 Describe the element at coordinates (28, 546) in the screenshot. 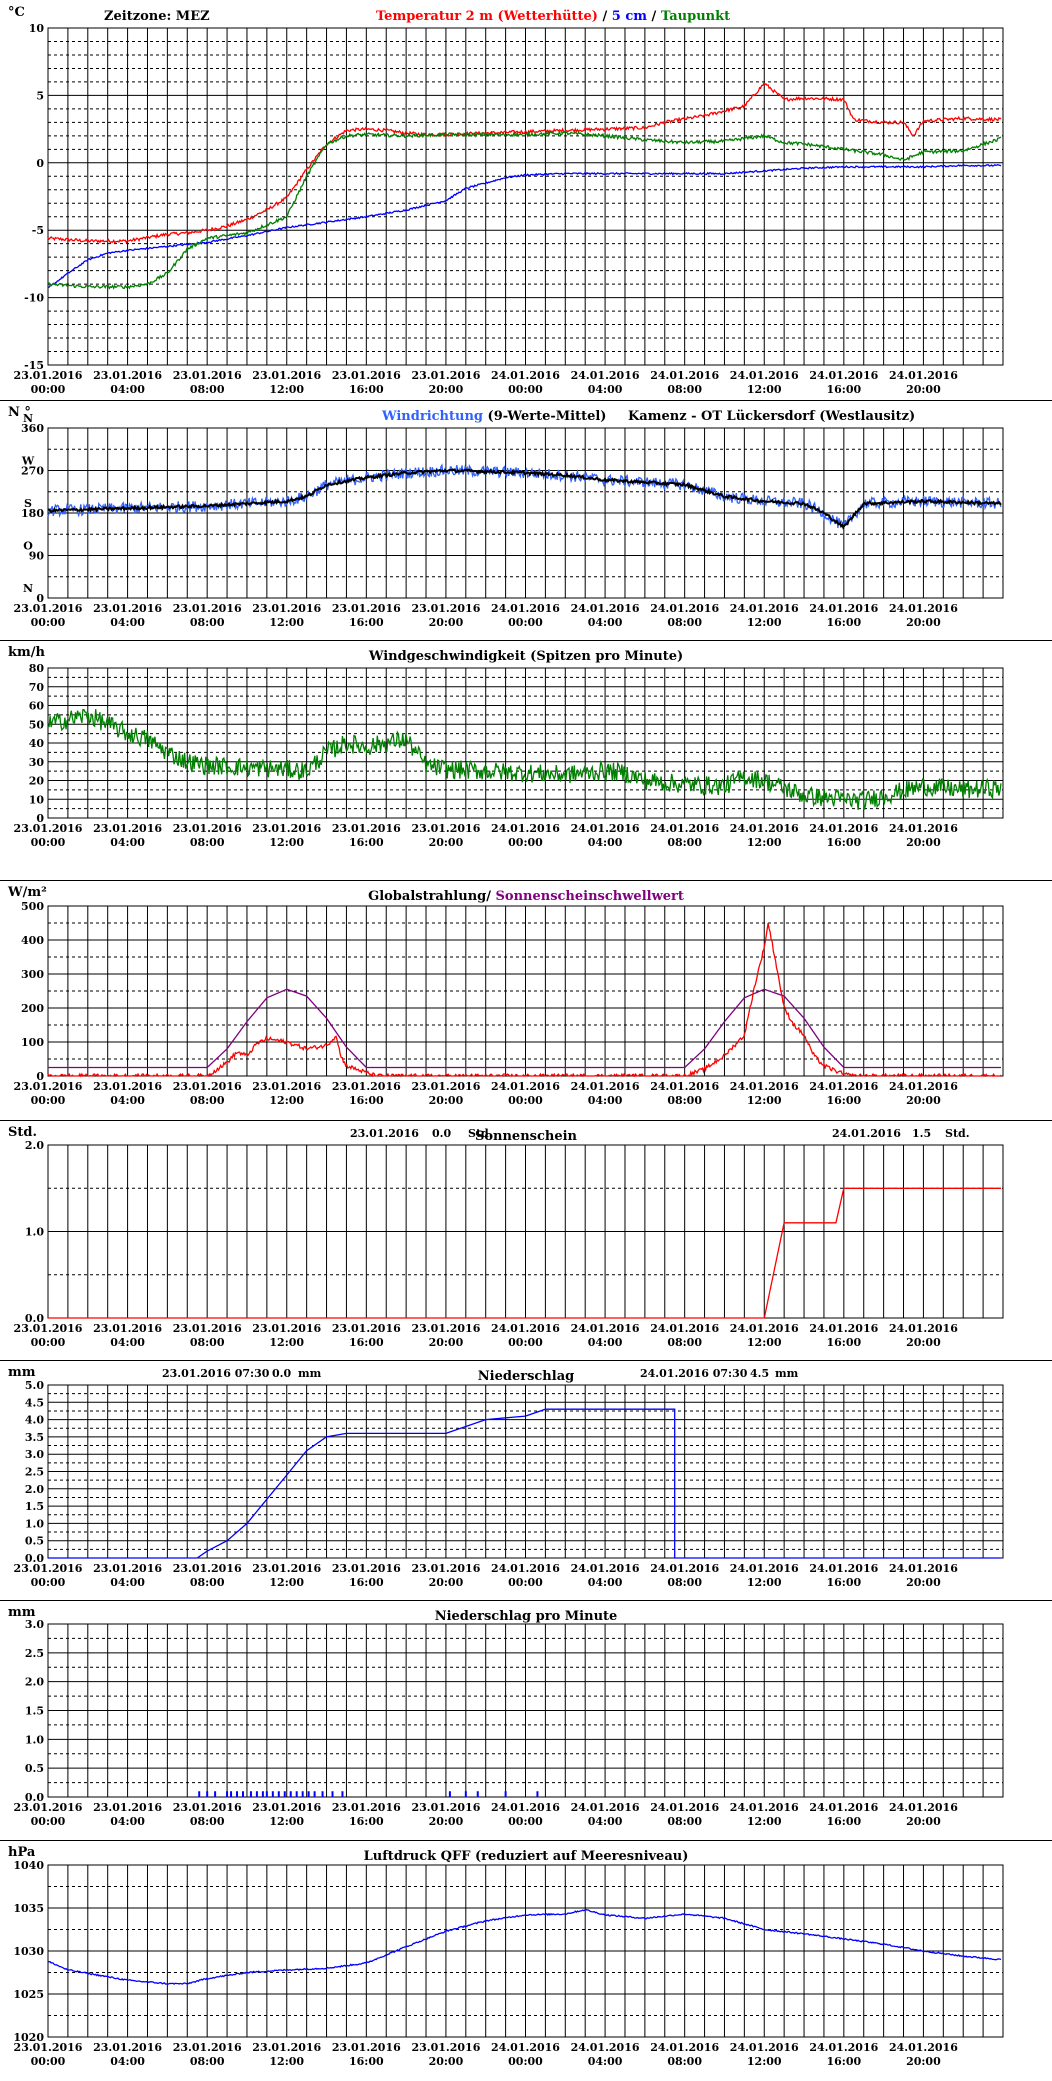

I see `direction-label: O` at that location.